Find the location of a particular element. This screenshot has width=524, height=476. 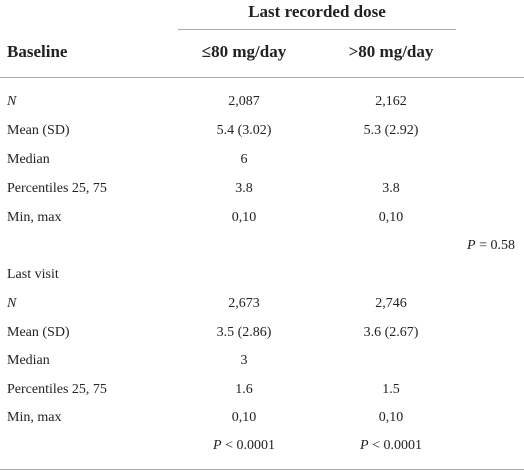

cell: 3 is located at coordinates (244, 360).